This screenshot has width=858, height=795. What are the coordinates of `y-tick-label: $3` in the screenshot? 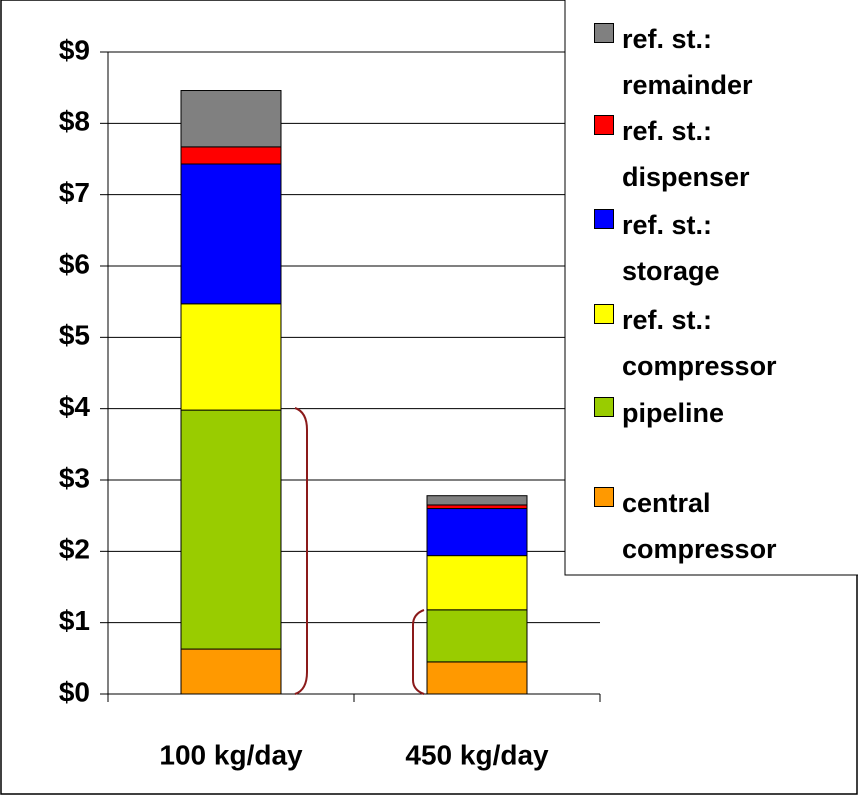 It's located at (74, 477).